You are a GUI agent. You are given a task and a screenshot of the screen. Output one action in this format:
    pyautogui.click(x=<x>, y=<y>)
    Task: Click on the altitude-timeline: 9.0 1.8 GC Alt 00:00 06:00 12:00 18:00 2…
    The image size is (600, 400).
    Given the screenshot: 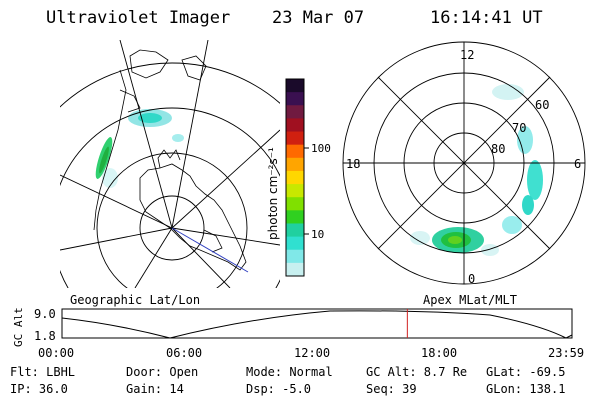 What is the action you would take?
    pyautogui.click(x=298, y=333)
    